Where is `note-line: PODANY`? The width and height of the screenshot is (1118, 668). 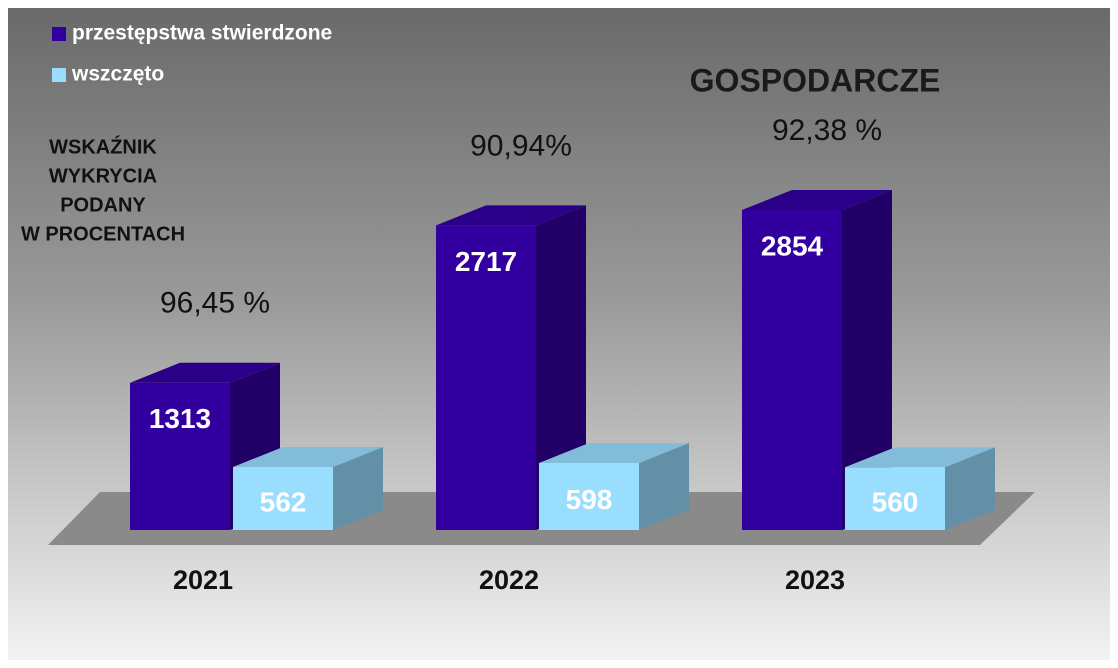
note-line: PODANY is located at coordinates (103, 205).